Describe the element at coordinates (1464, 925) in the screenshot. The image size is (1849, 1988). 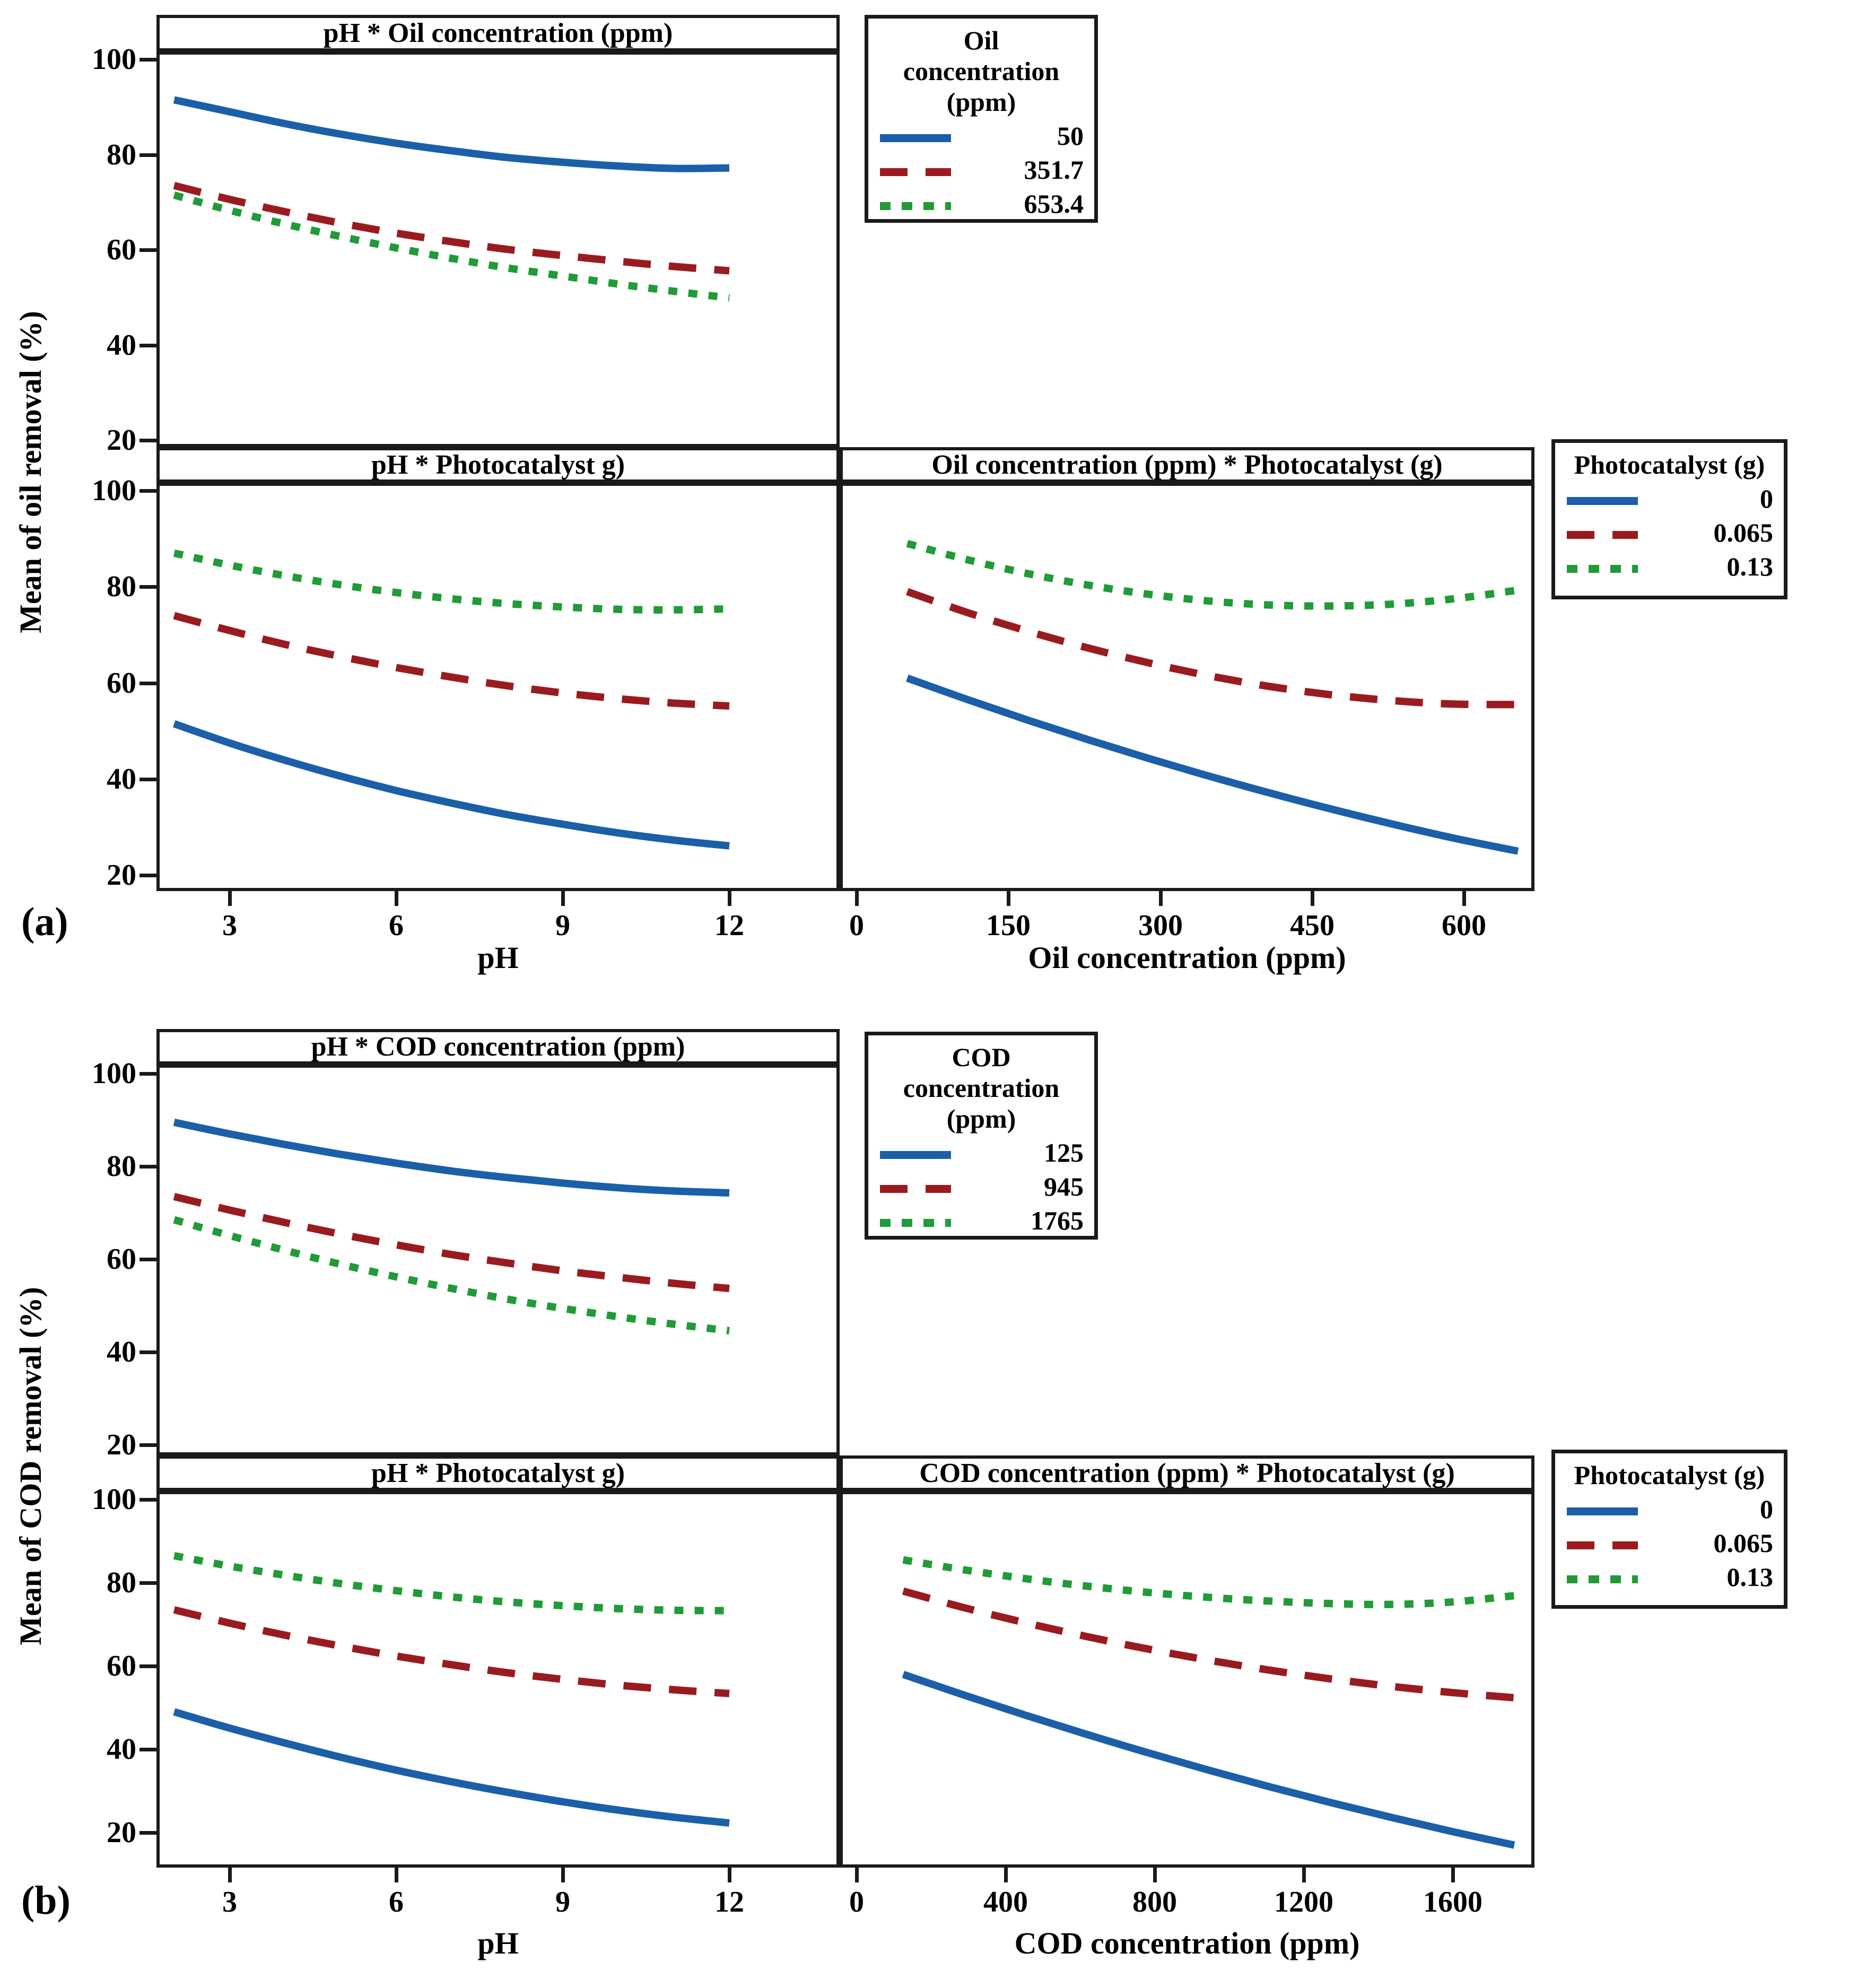
I see `x-tick-label: 600` at that location.